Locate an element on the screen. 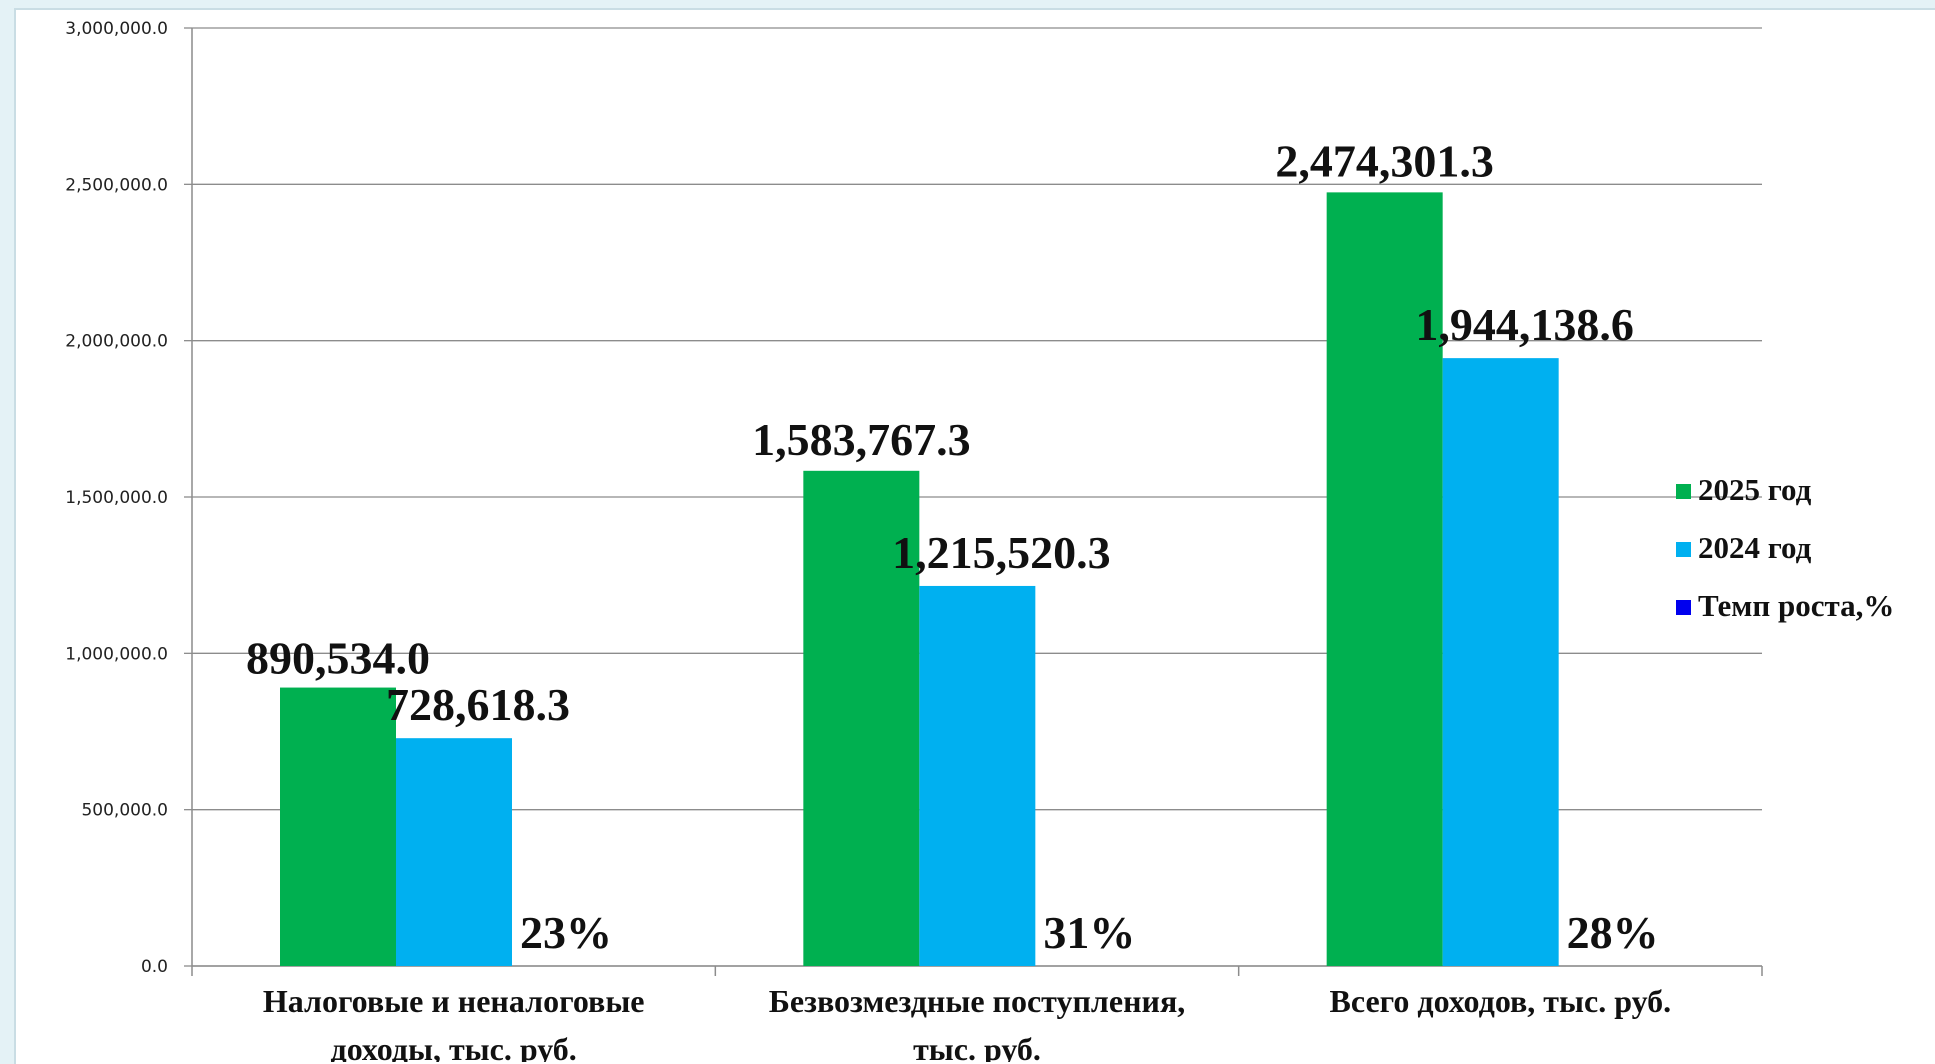 The width and height of the screenshot is (1935, 1064). data-label: 2,474,301.3 is located at coordinates (1384, 160).